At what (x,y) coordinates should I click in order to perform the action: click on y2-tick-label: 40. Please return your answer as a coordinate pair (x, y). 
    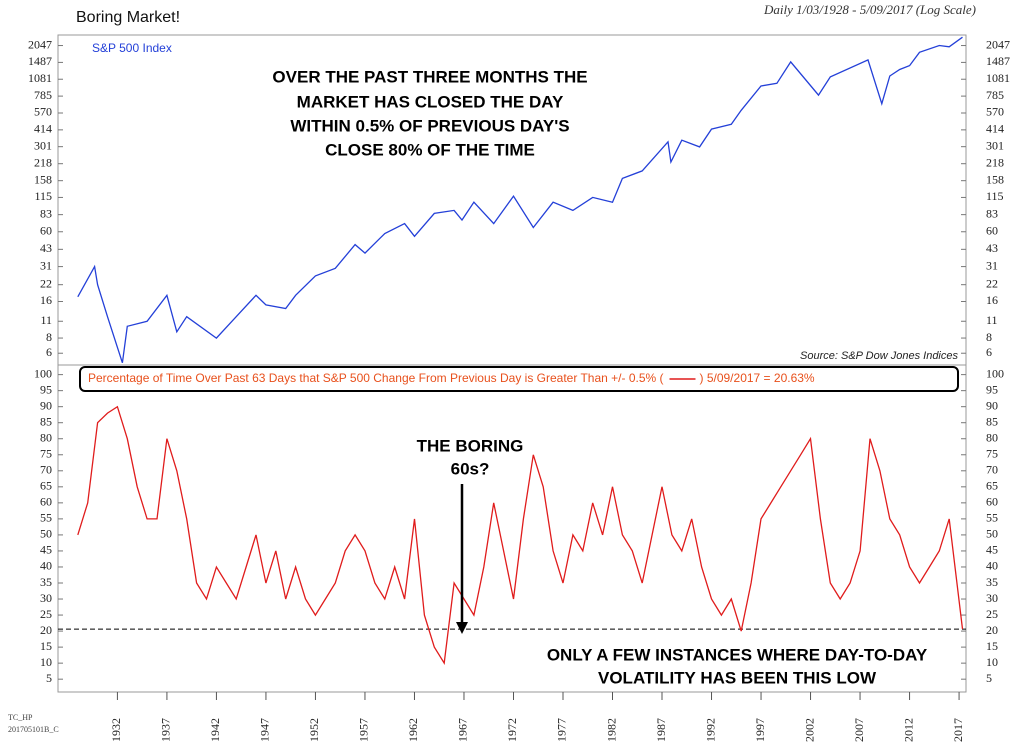
    Looking at the image, I should click on (992, 566).